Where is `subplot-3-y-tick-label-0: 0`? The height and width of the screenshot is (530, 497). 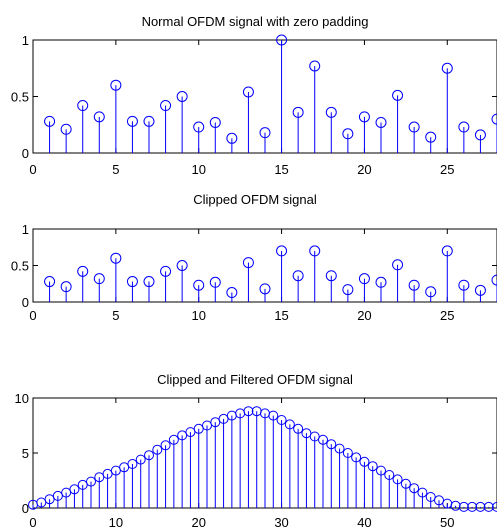
subplot-3-y-tick-label-0: 0 is located at coordinates (25, 508).